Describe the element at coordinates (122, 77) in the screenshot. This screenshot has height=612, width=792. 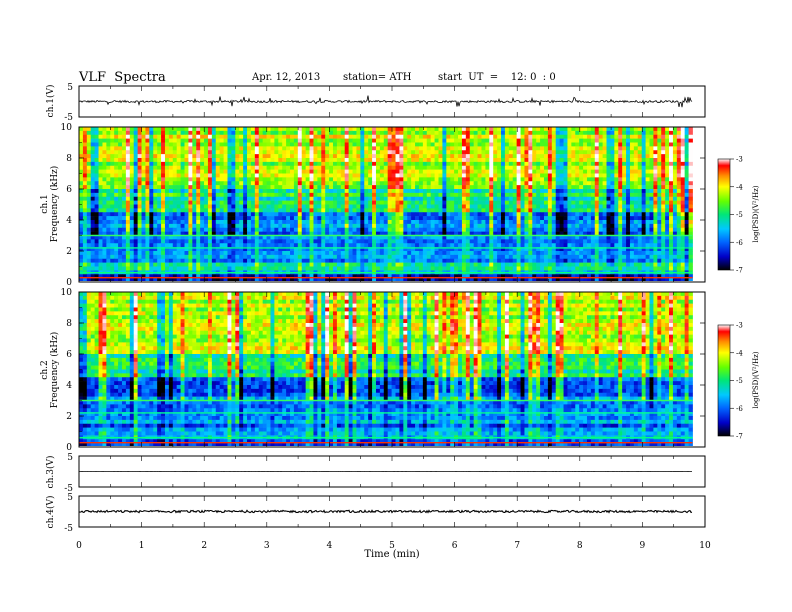
I see `figure-title: VLF Spectra` at that location.